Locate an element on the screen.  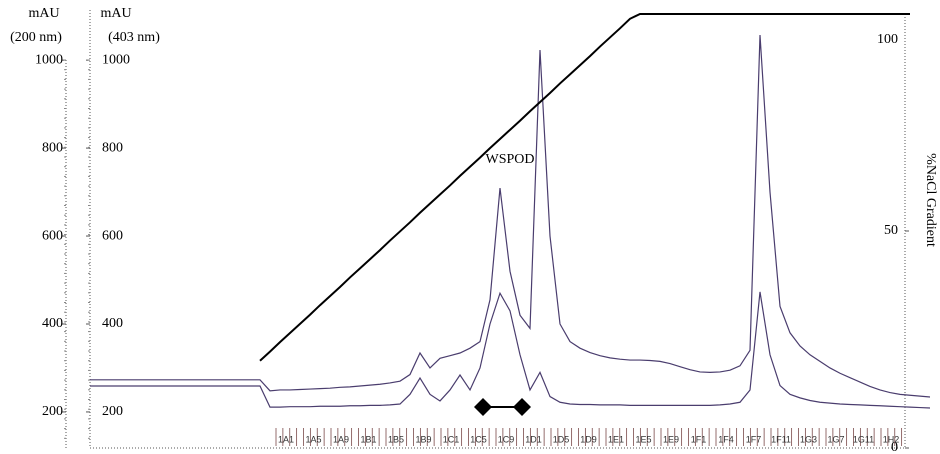
annotation: WSPOD is located at coordinates (509, 159).